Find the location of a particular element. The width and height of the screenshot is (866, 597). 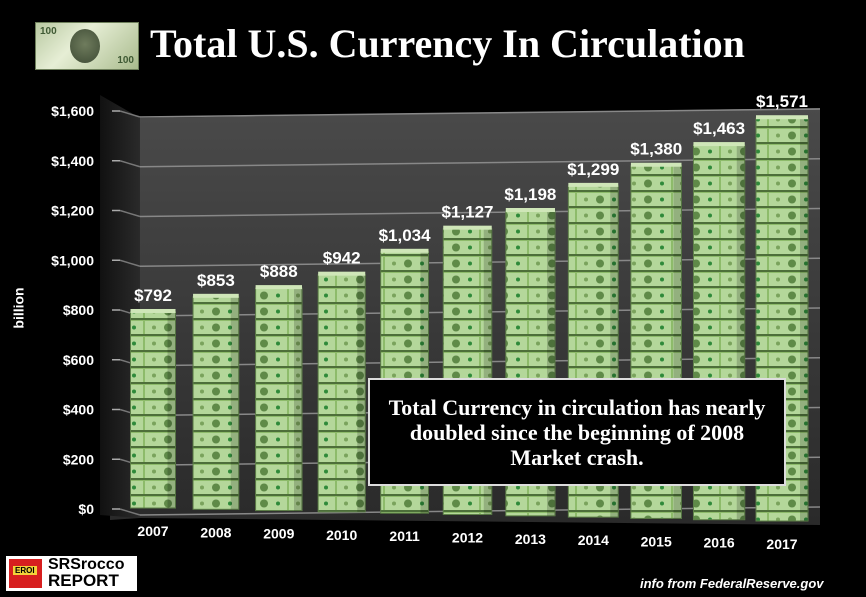

gridline is located at coordinates (480, 113).